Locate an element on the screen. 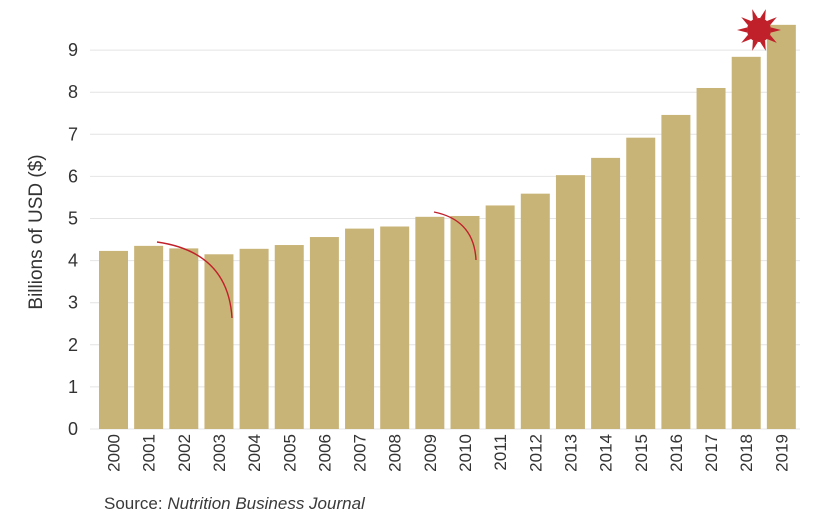  trend-arc-2009 is located at coordinates (455, 236).